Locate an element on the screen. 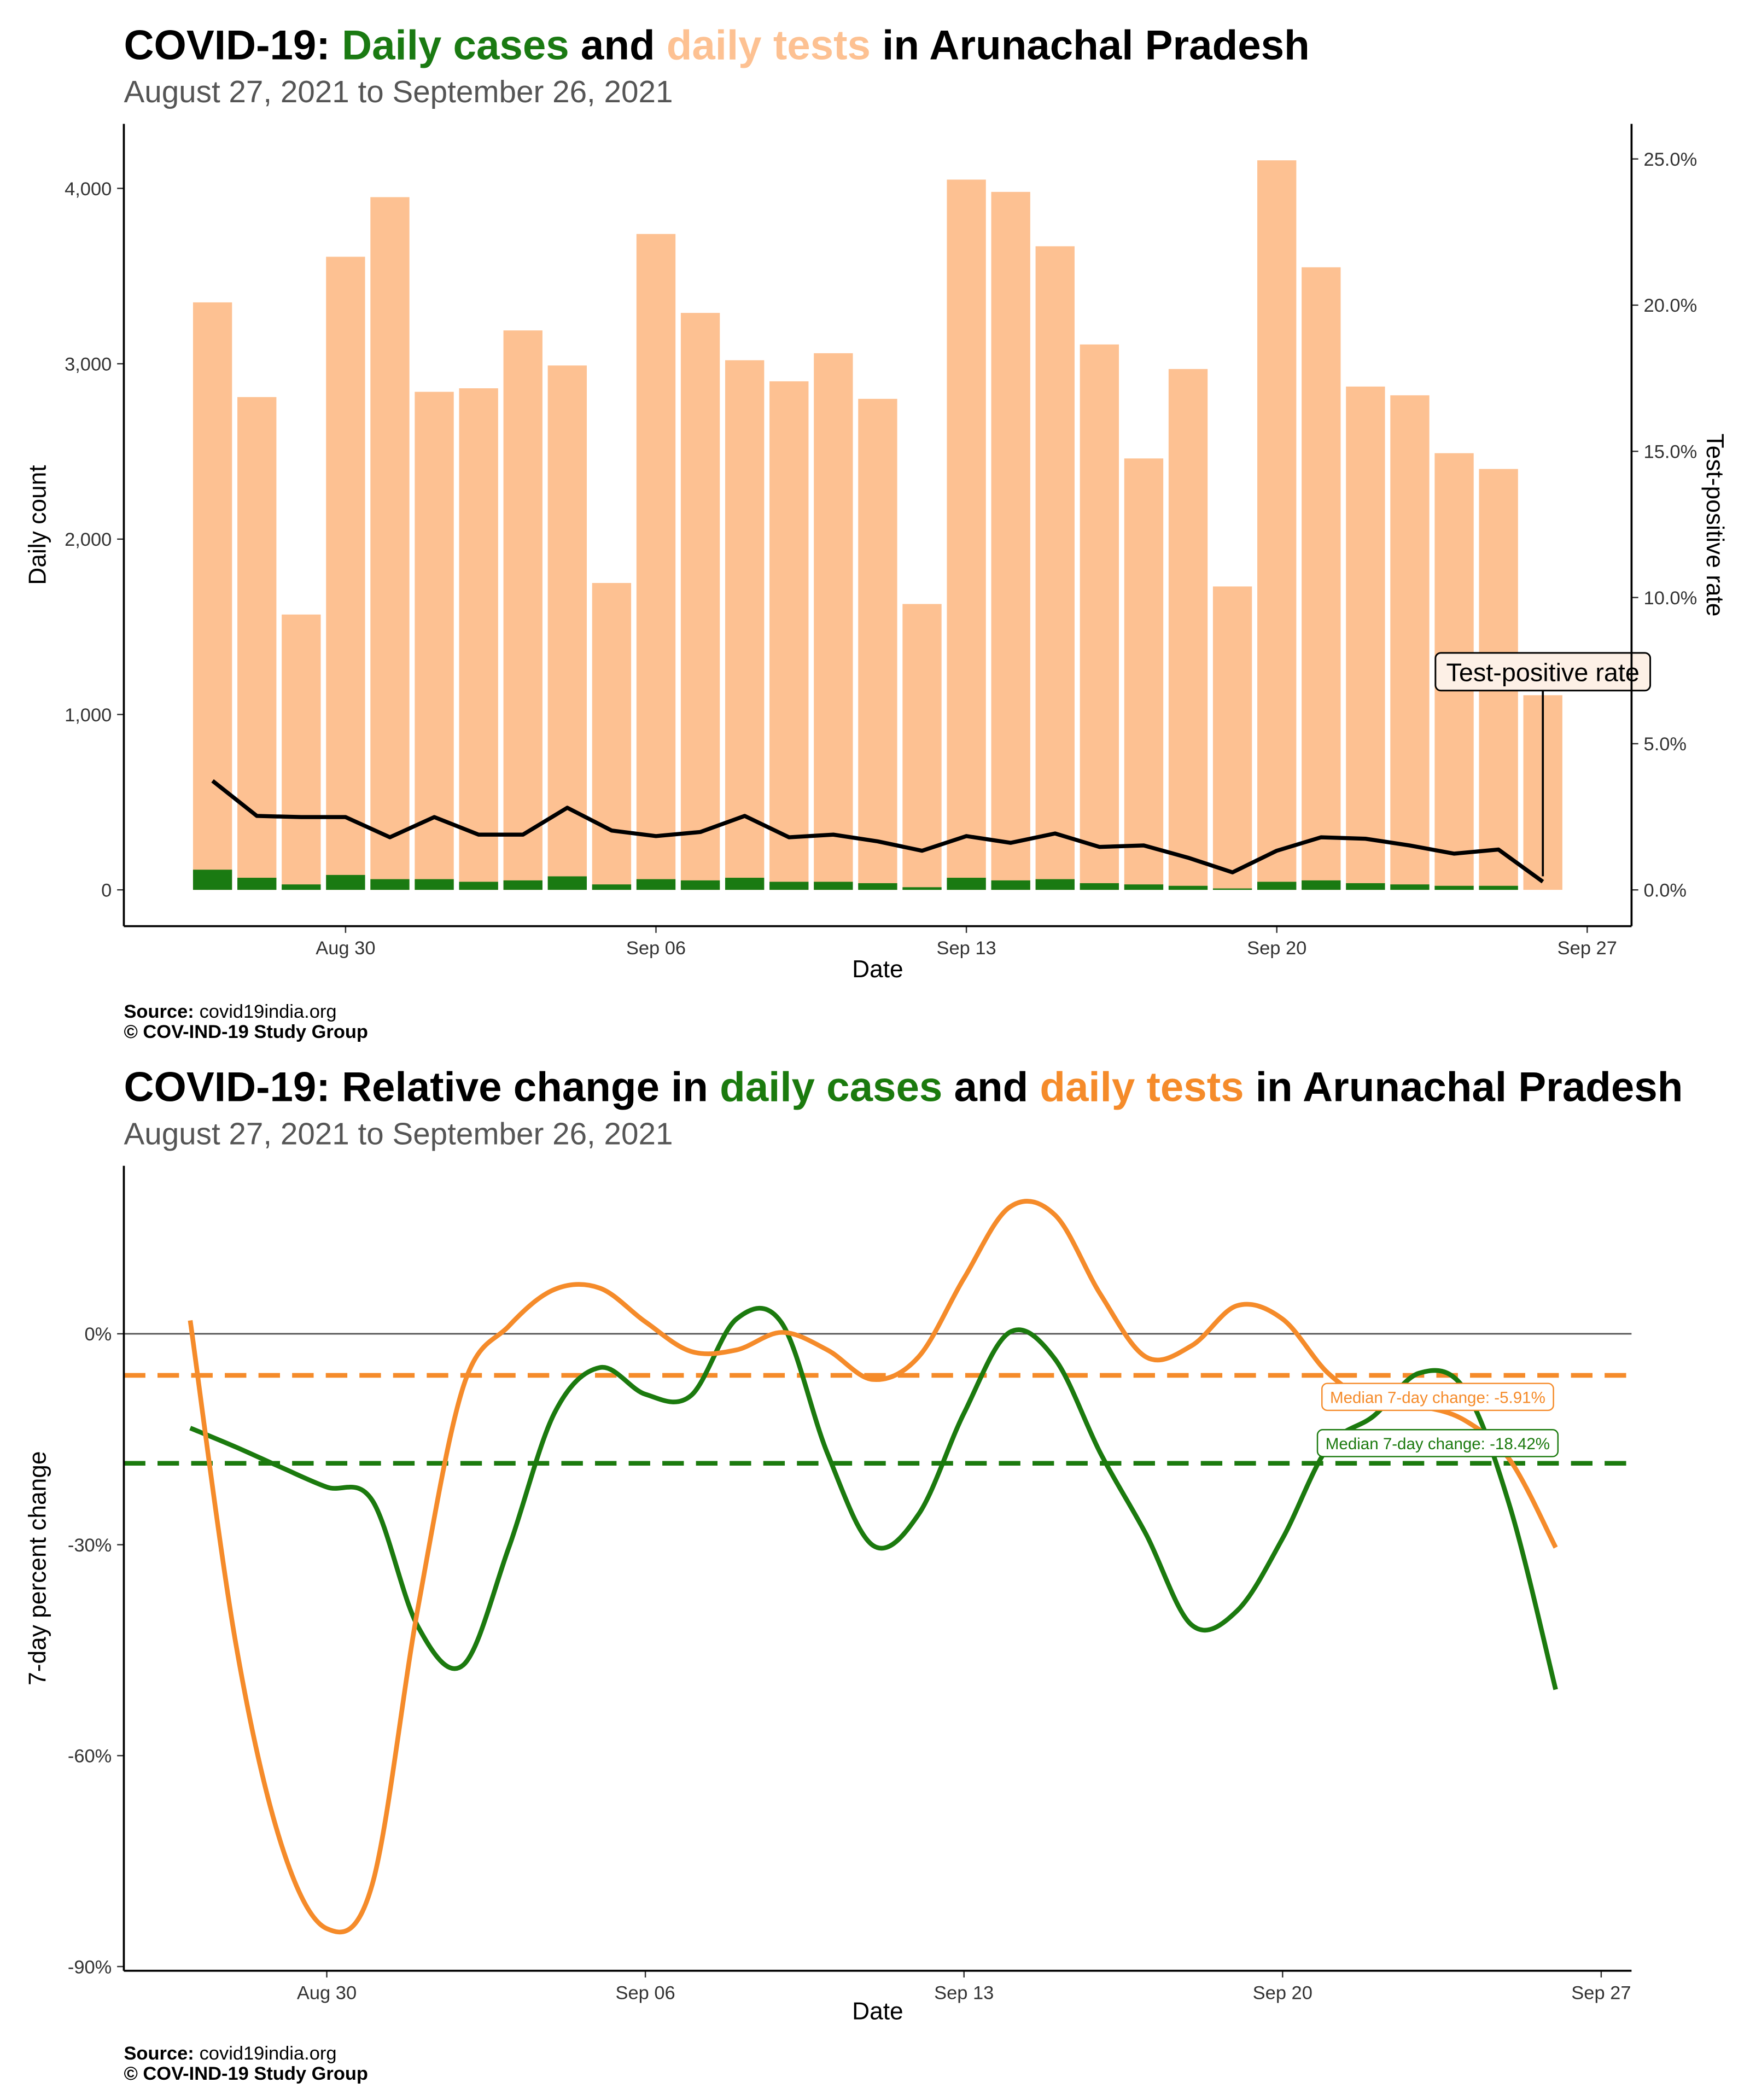  y-axis-label: Daily count is located at coordinates (38, 525).